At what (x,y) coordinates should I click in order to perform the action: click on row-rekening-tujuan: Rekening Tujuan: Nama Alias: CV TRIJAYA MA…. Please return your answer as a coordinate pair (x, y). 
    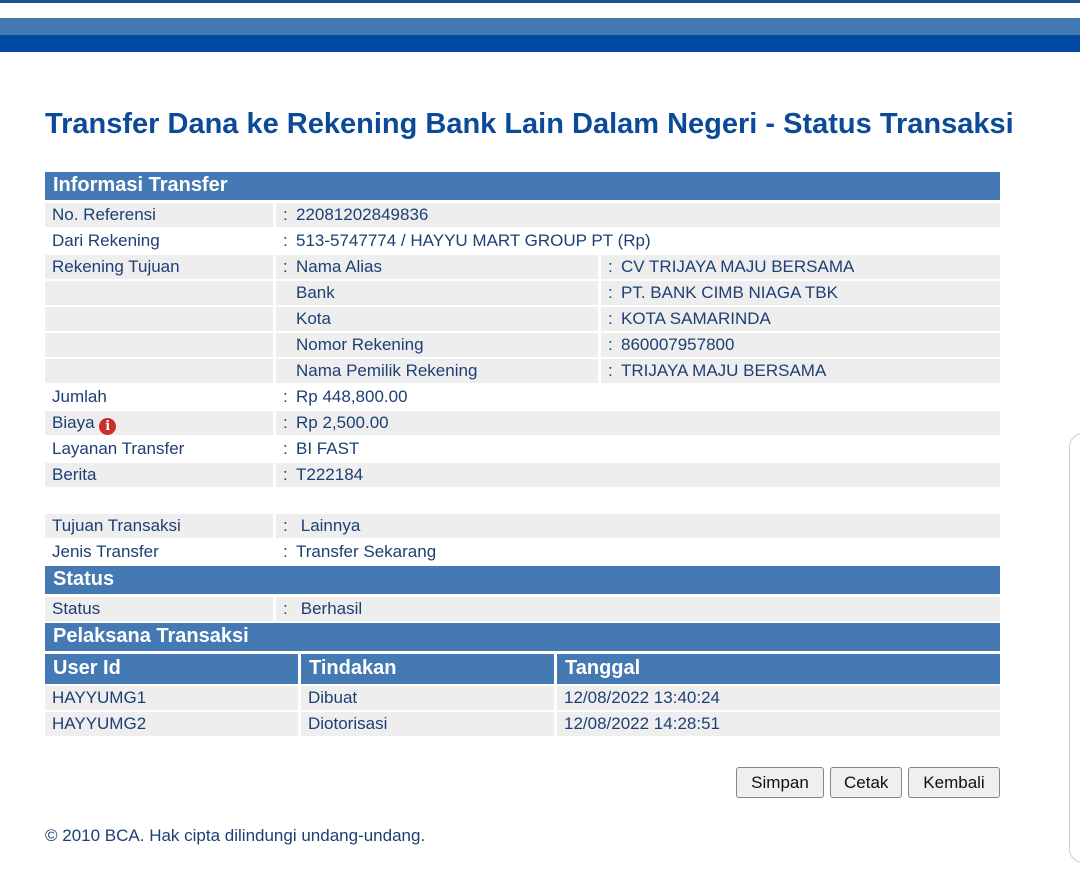
    Looking at the image, I should click on (522, 267).